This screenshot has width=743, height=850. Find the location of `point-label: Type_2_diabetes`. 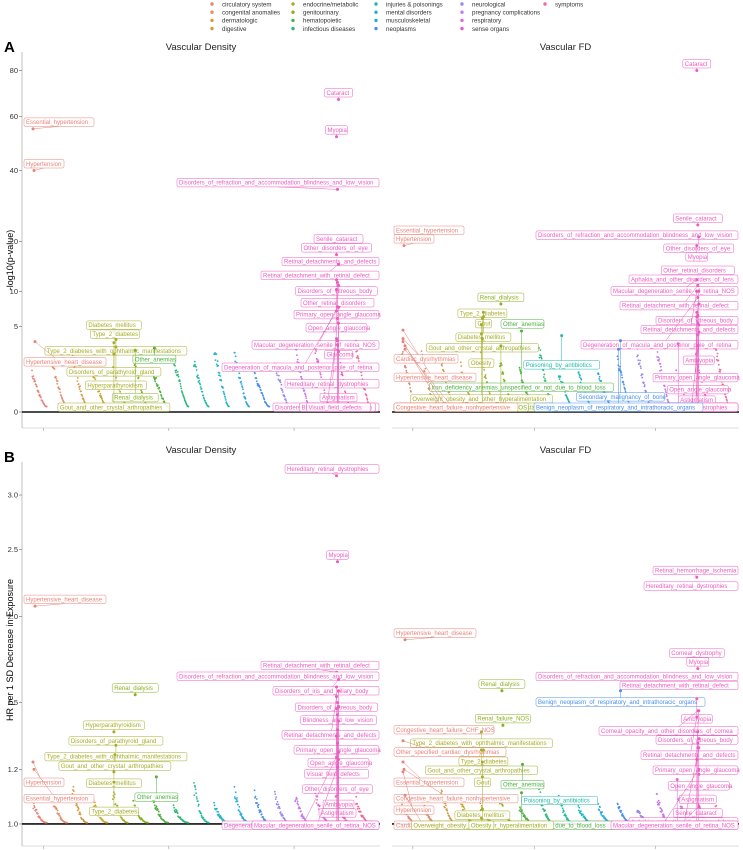

point-label: Type_2_diabetes is located at coordinates (115, 335).